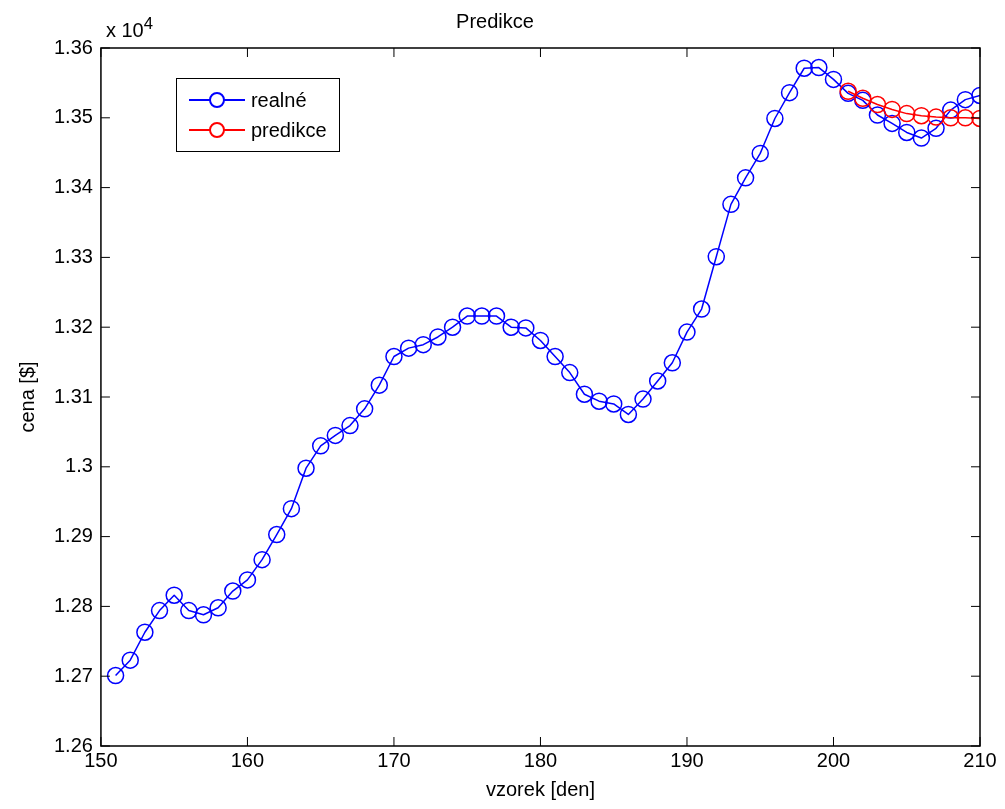 This screenshot has height=809, width=1005. I want to click on y-tick-label: 1.36, so click(73, 46).